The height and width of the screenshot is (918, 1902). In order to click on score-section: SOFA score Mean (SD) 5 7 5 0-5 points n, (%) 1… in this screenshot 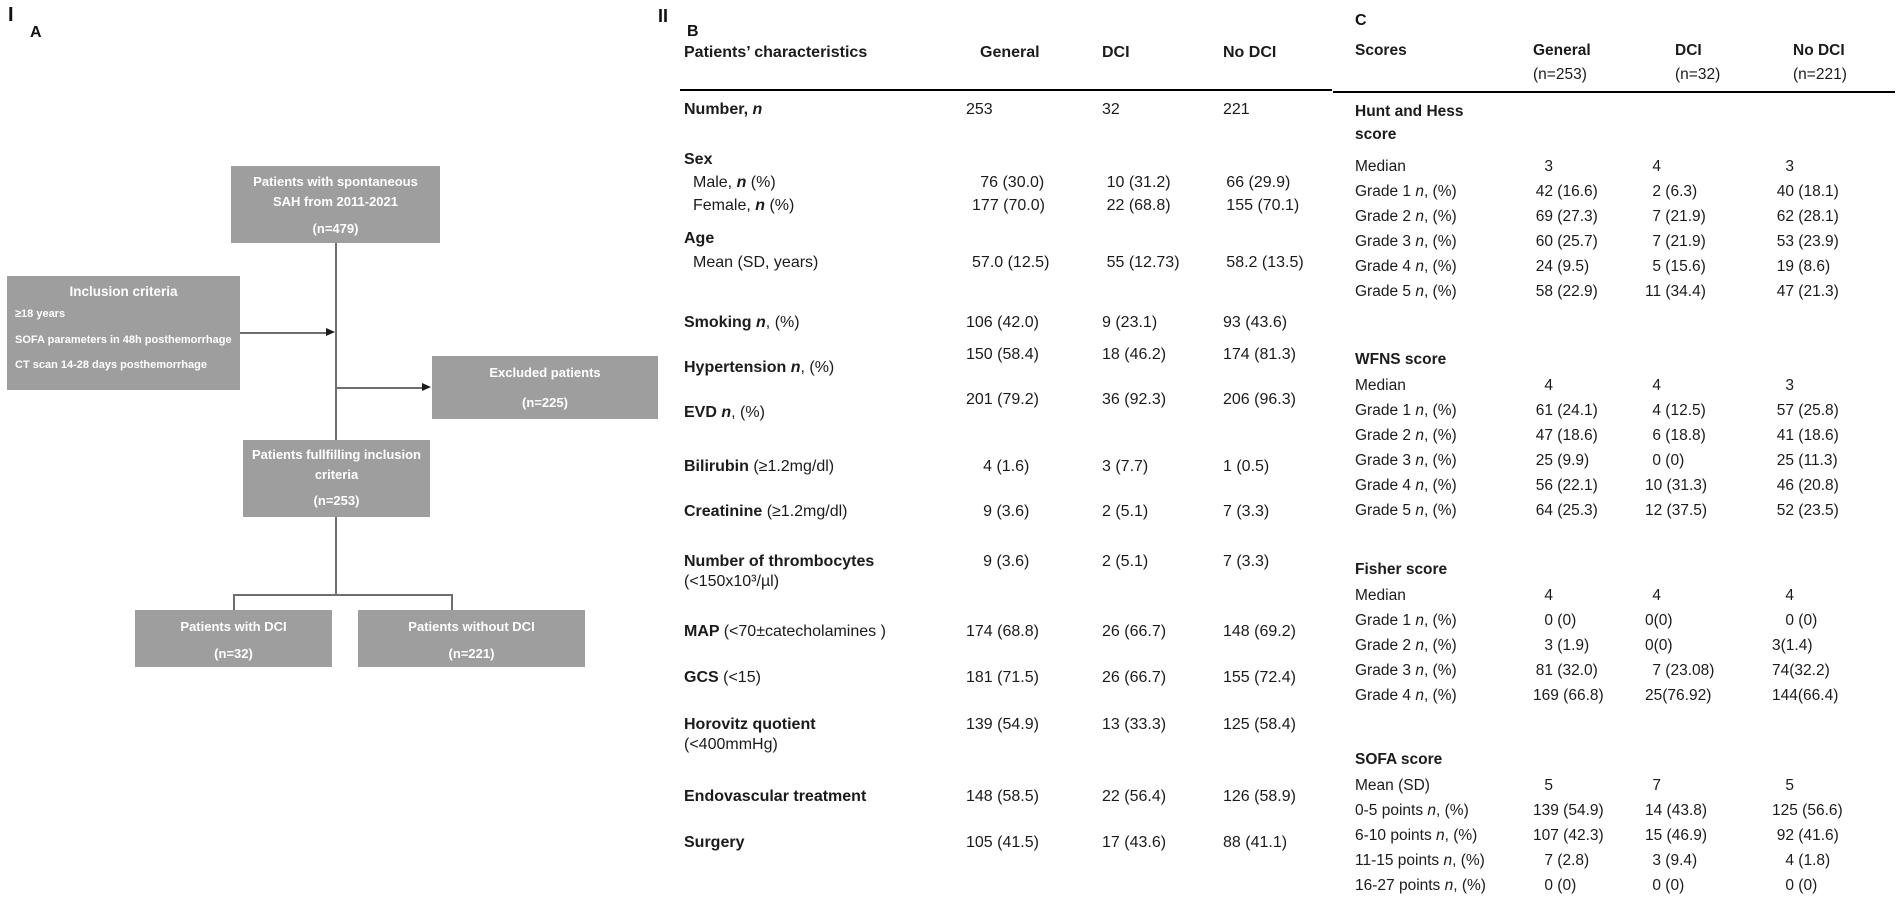, I will do `click(1628, 823)`.